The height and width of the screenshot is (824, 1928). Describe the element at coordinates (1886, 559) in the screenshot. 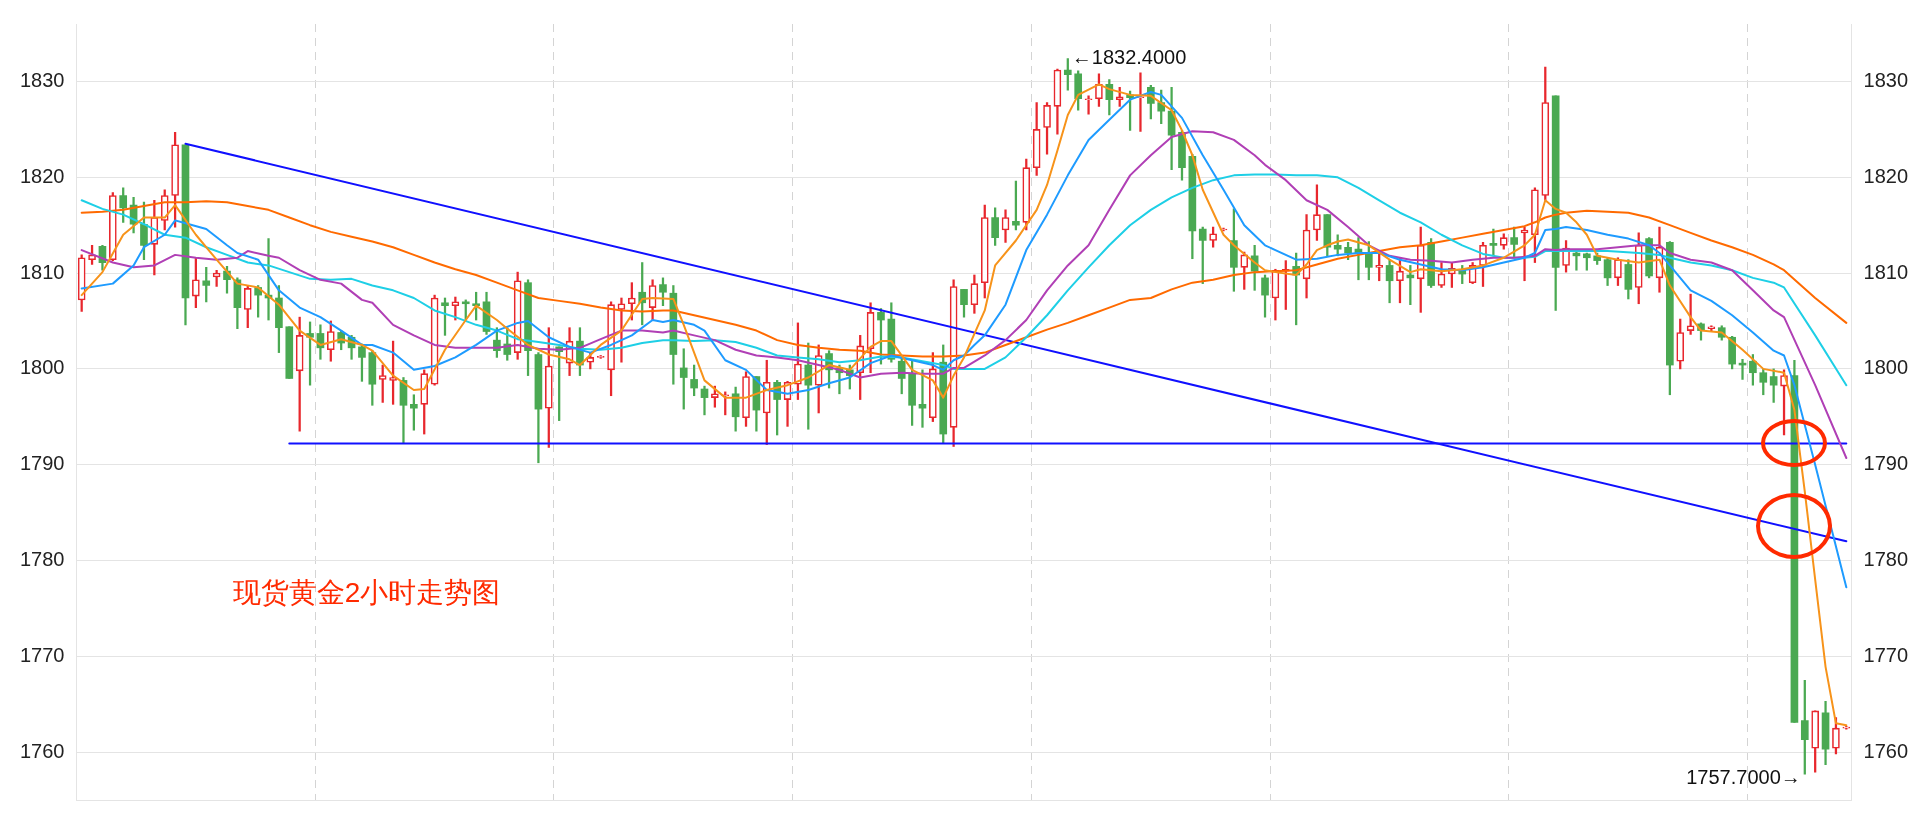

I see `y2-tick-label: 1780` at that location.